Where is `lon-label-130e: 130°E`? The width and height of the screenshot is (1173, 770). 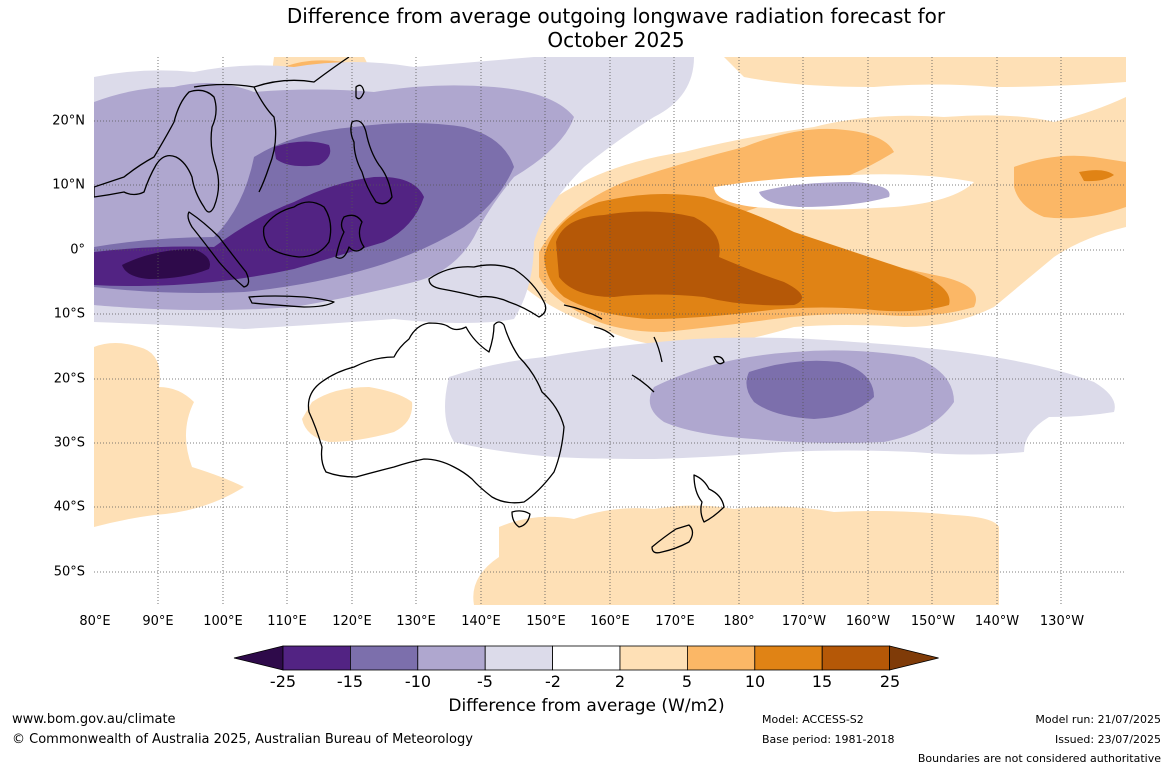 lon-label-130e: 130°E is located at coordinates (416, 621).